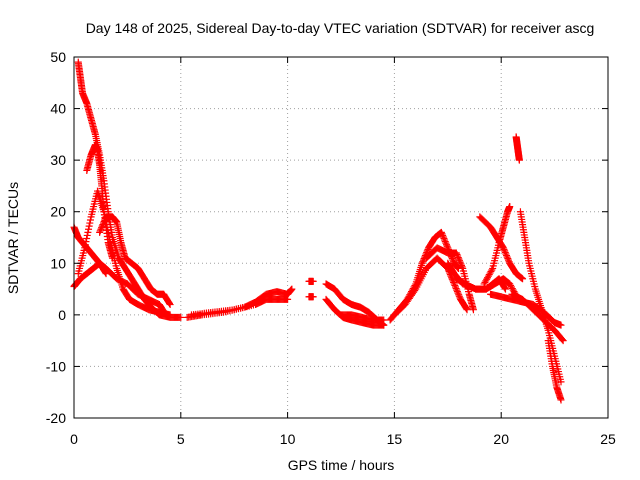  I want to click on x-tick-label: 15, so click(395, 439).